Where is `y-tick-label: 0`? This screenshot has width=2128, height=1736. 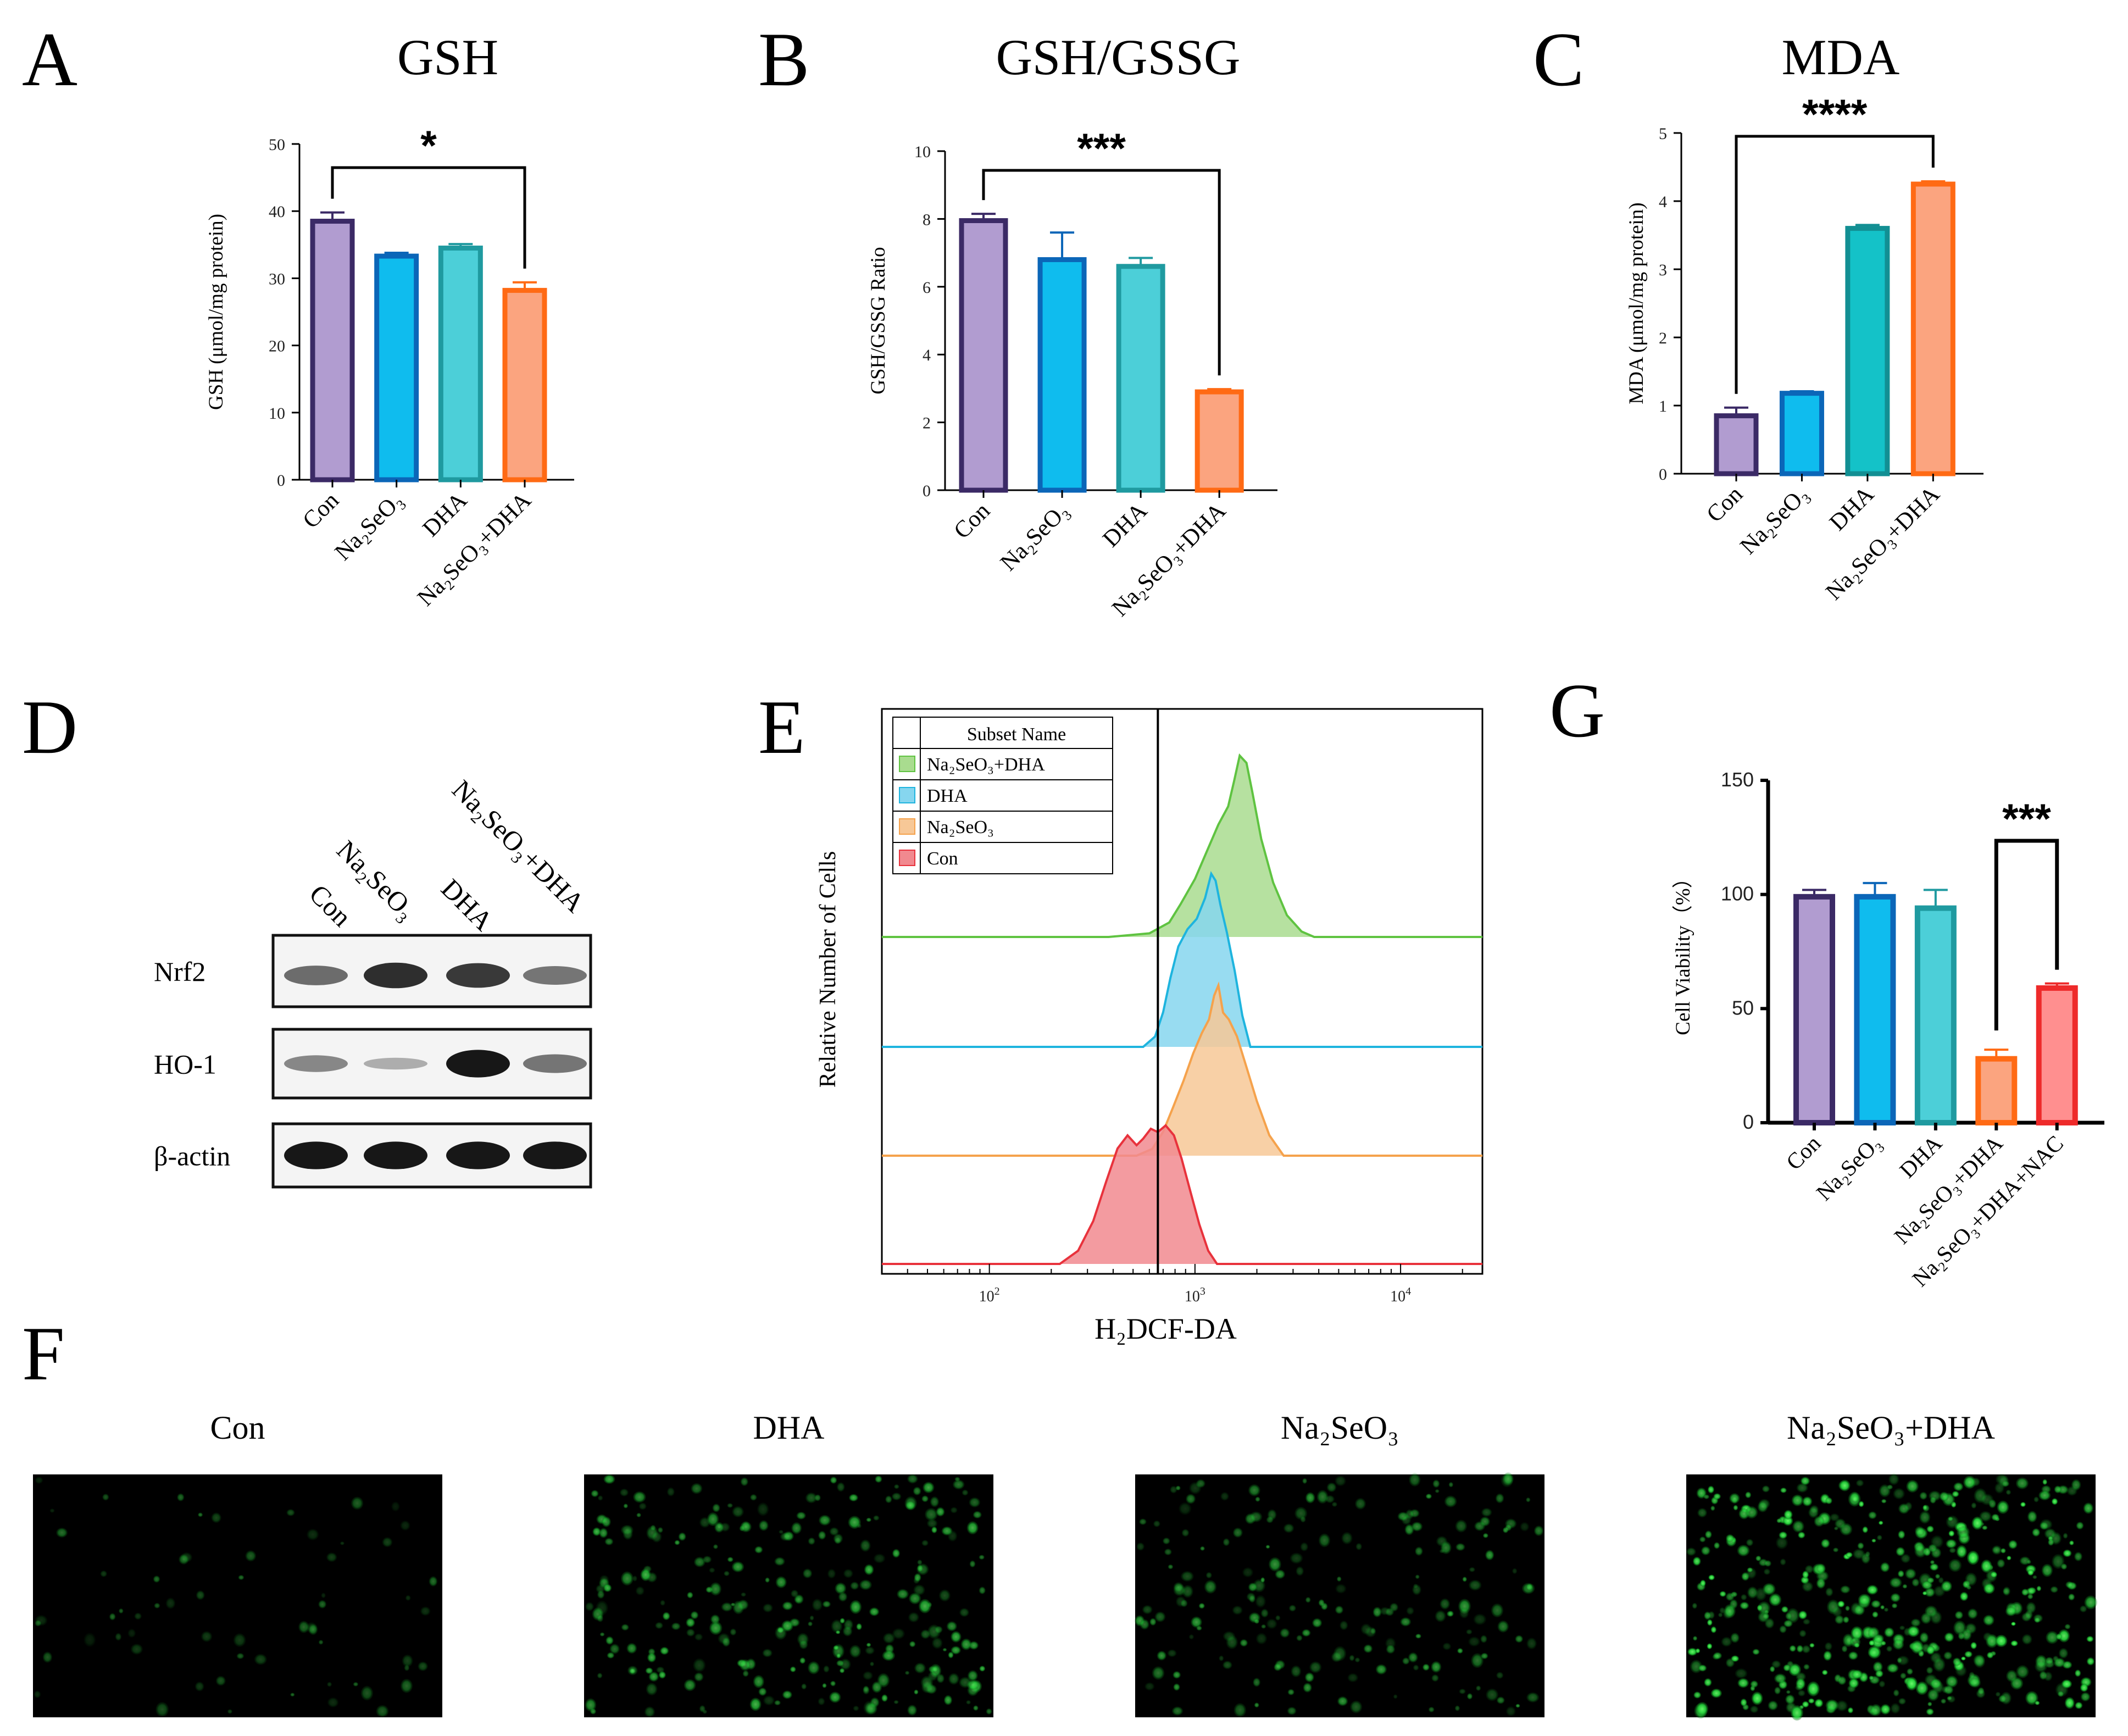 y-tick-label: 0 is located at coordinates (281, 481).